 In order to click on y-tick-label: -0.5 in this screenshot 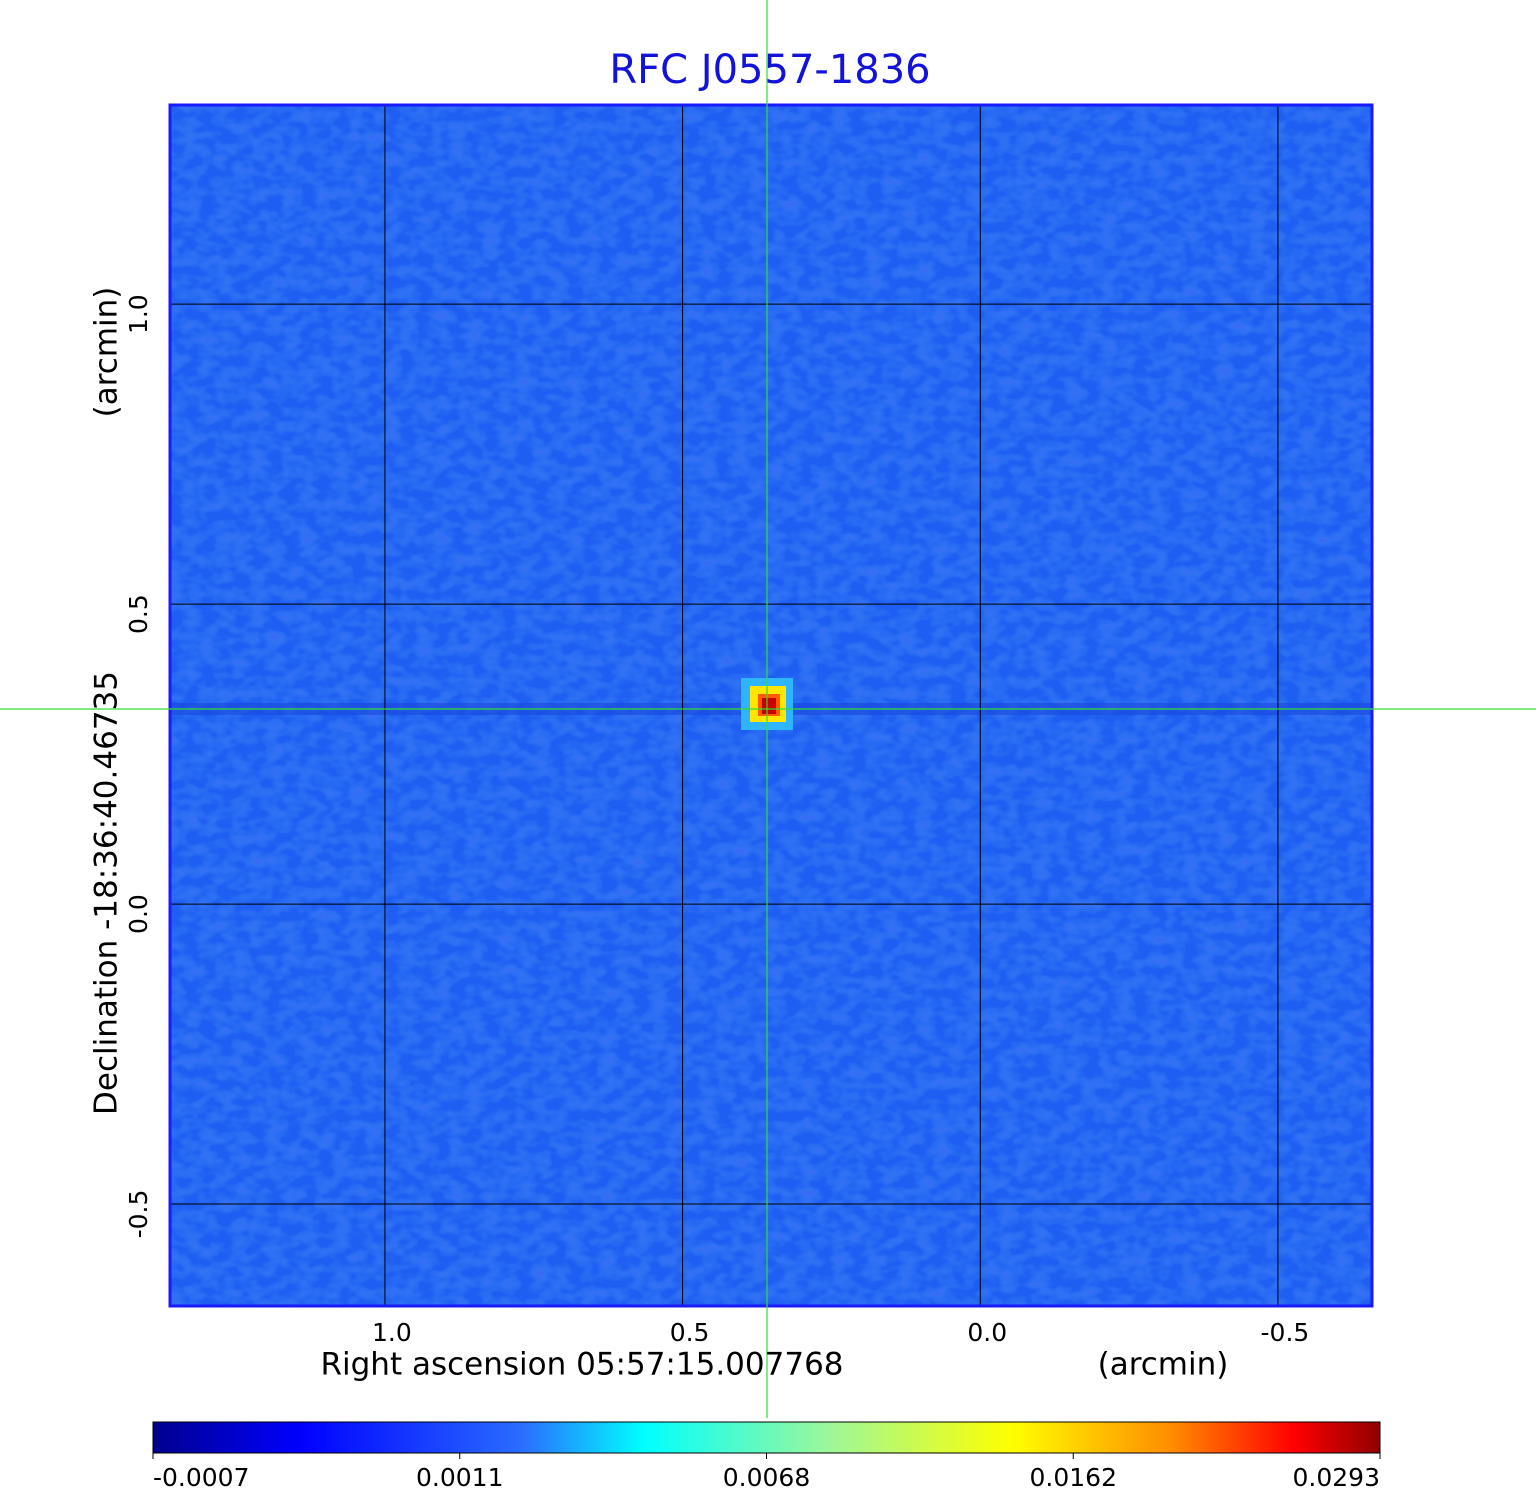, I will do `click(138, 1214)`.